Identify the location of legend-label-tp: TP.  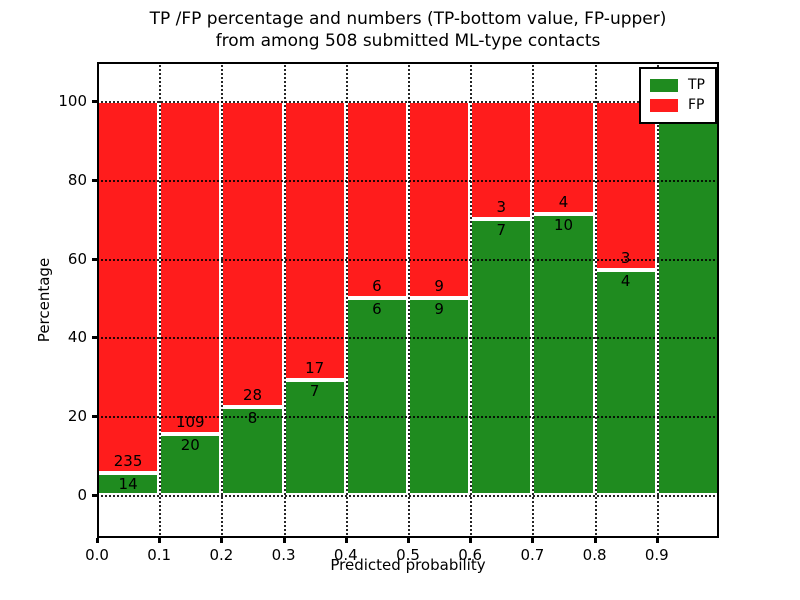
(696, 85).